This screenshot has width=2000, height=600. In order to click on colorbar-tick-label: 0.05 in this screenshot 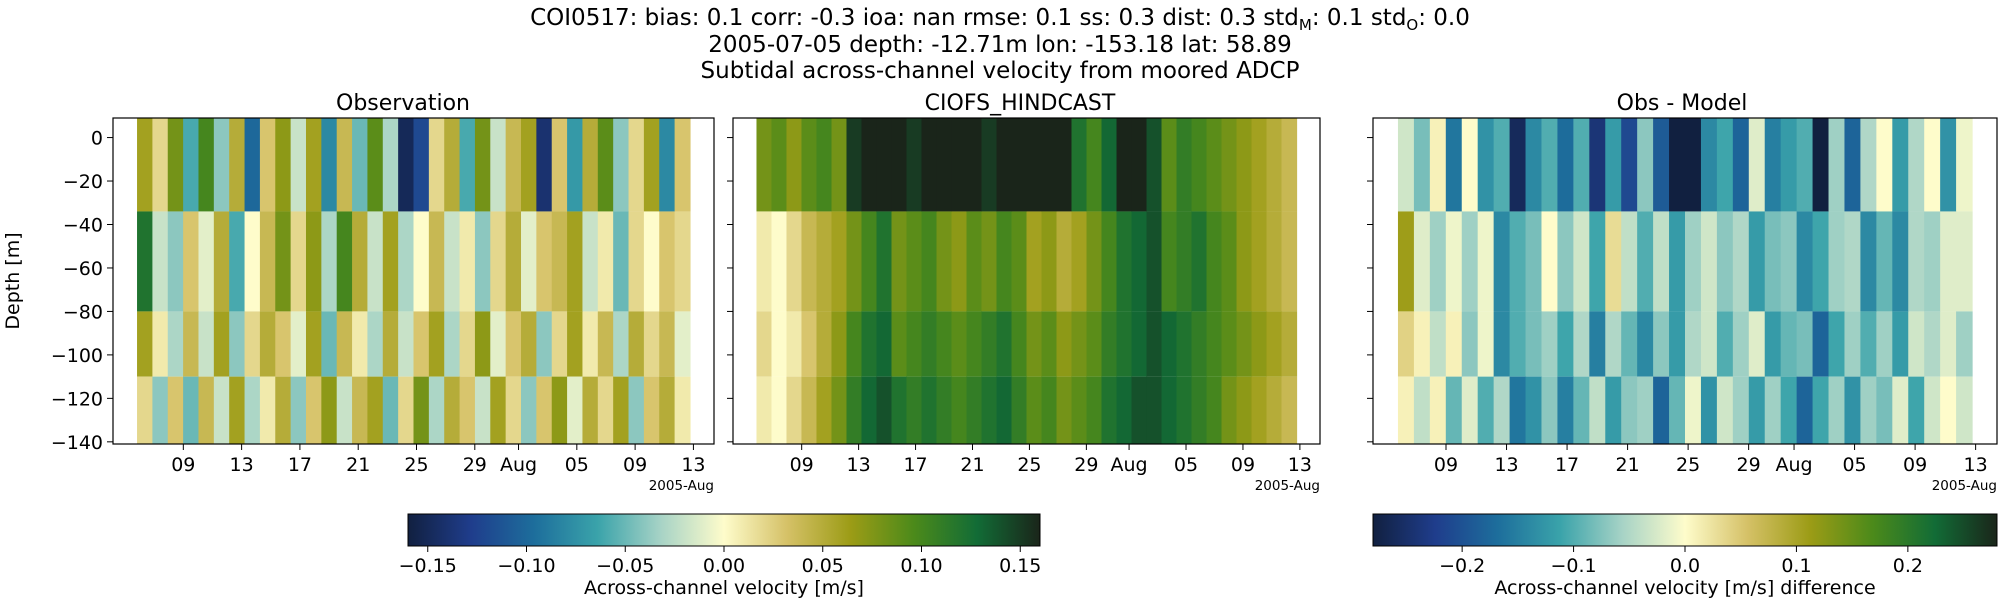, I will do `click(823, 566)`.